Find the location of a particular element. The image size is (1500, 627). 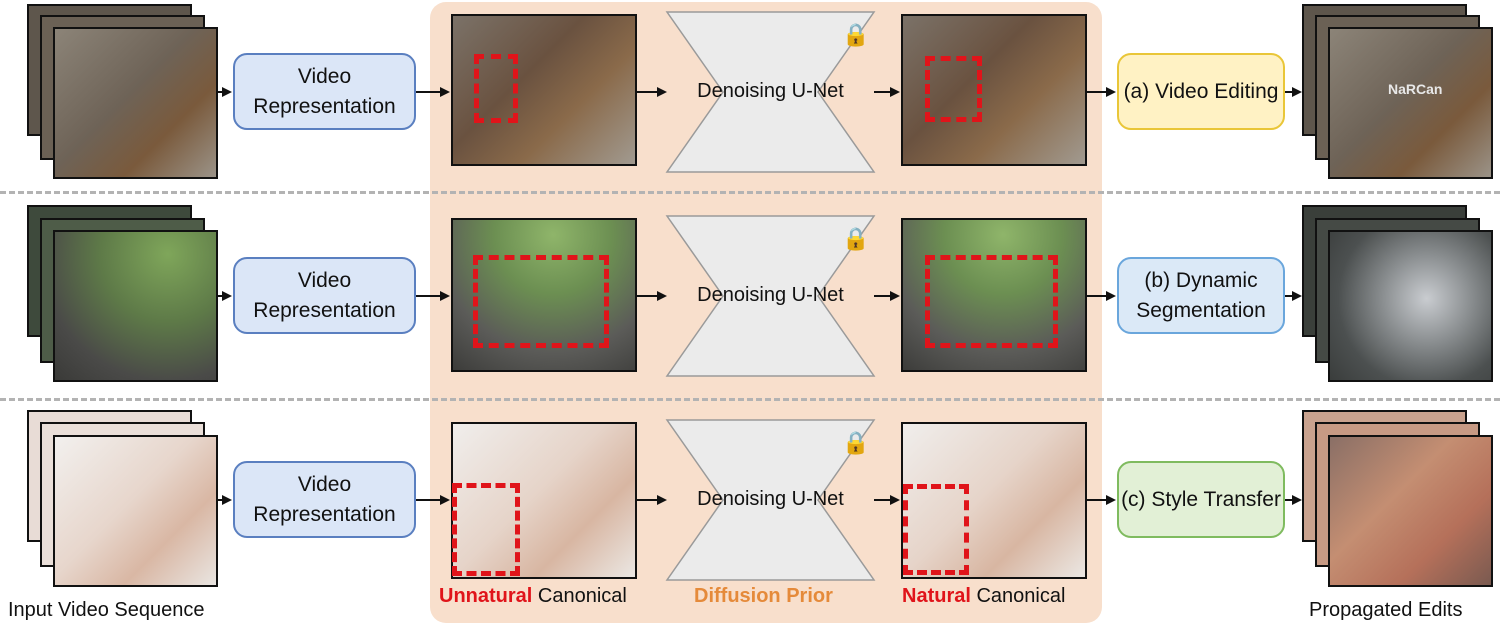

diffusion-prior-caption: Diffusion Prior is located at coordinates (763, 596).